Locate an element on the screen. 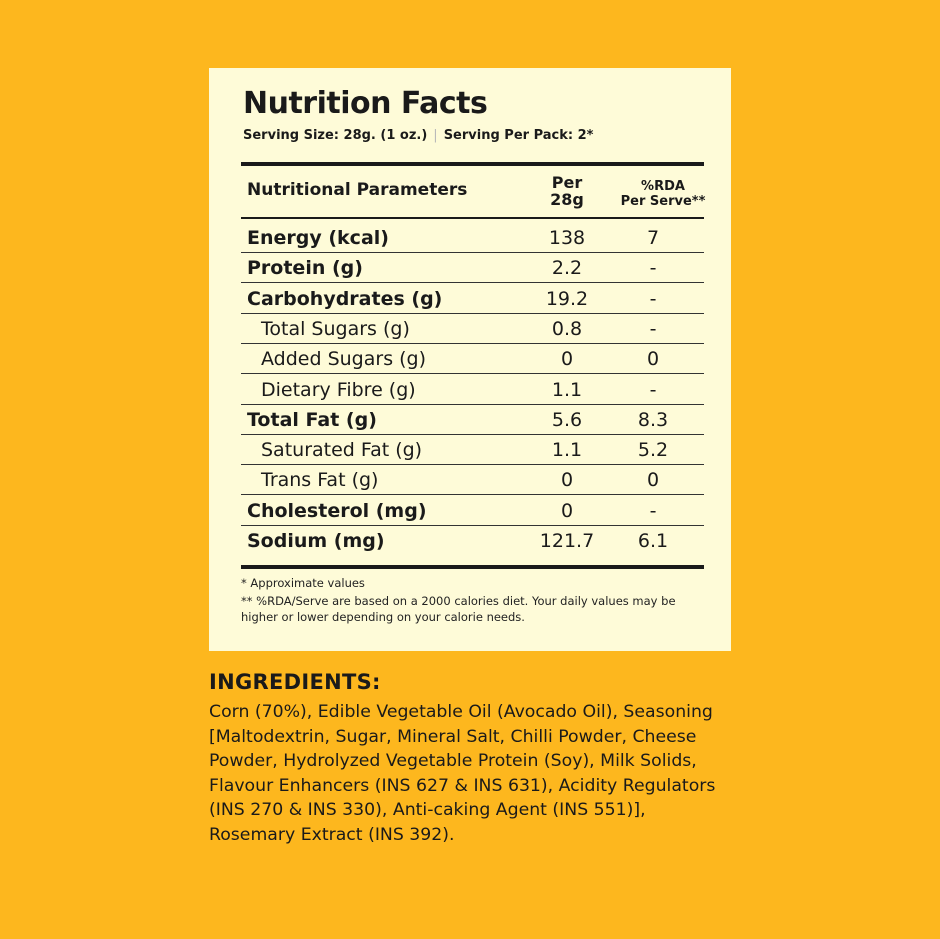 The width and height of the screenshot is (940, 939). row-per-28g: 19.2 is located at coordinates (567, 298).